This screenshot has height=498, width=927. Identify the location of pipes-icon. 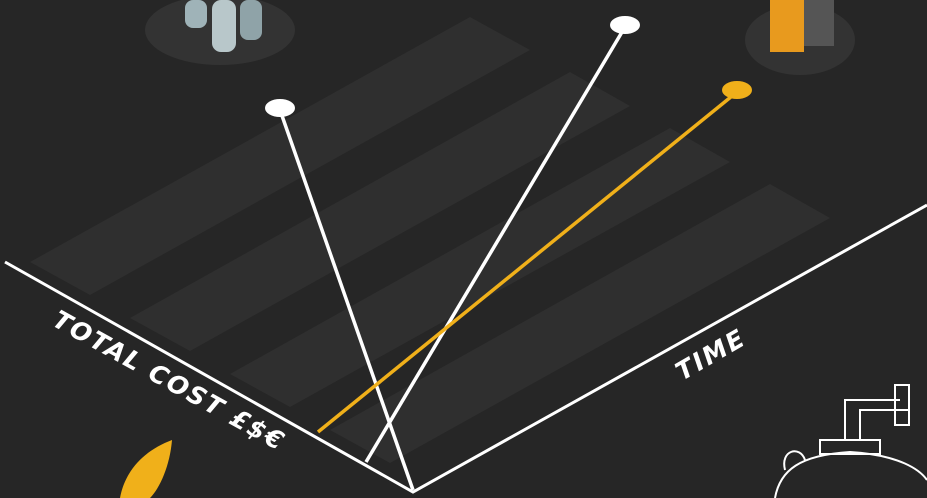
(850, 441).